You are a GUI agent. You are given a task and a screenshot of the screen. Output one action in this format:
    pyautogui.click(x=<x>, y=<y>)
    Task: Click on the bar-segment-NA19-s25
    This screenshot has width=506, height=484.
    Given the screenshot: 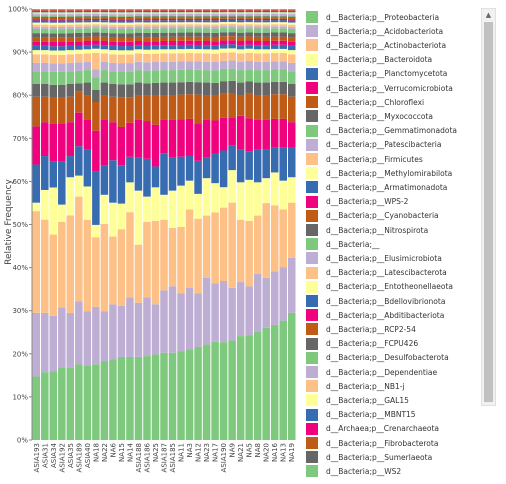 What is the action you would take?
    pyautogui.click(x=291, y=15)
    